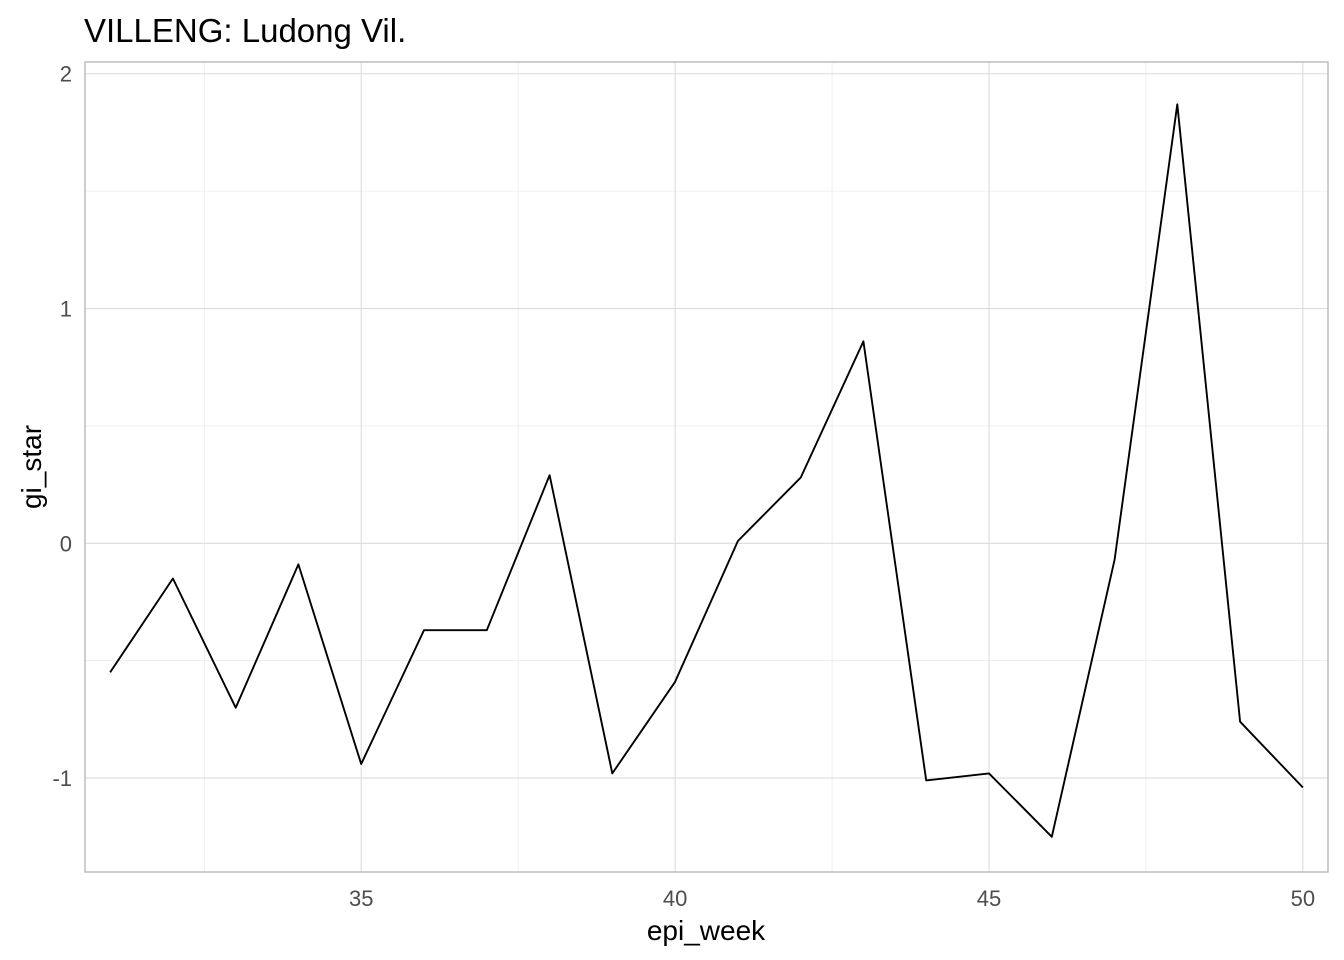 The height and width of the screenshot is (960, 1344). What do you see at coordinates (66, 309) in the screenshot?
I see `y-tick-label: 1` at bounding box center [66, 309].